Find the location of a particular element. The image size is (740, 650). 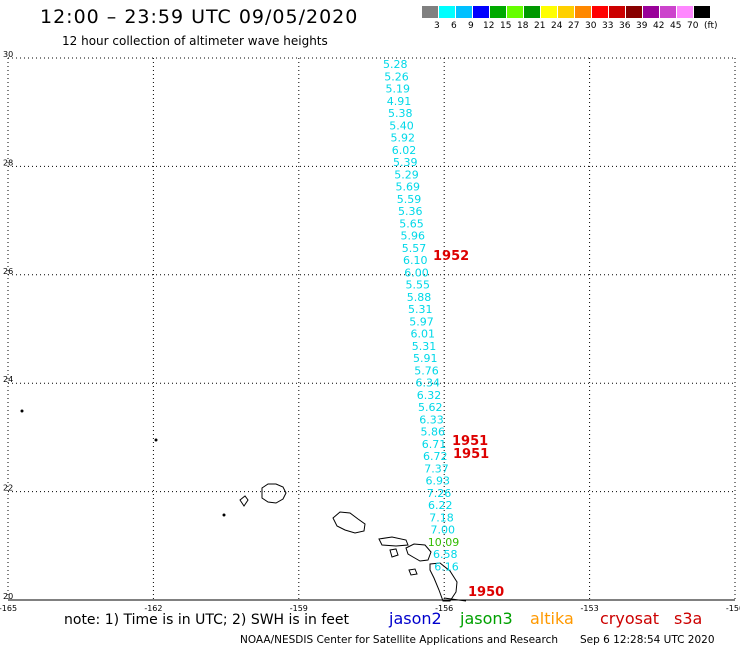

legend-label: 39 is located at coordinates (642, 26).